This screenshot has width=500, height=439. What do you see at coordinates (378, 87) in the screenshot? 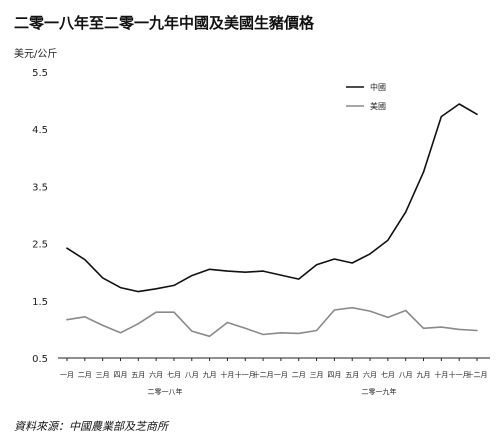
I see `legend-label-0: 中國` at bounding box center [378, 87].